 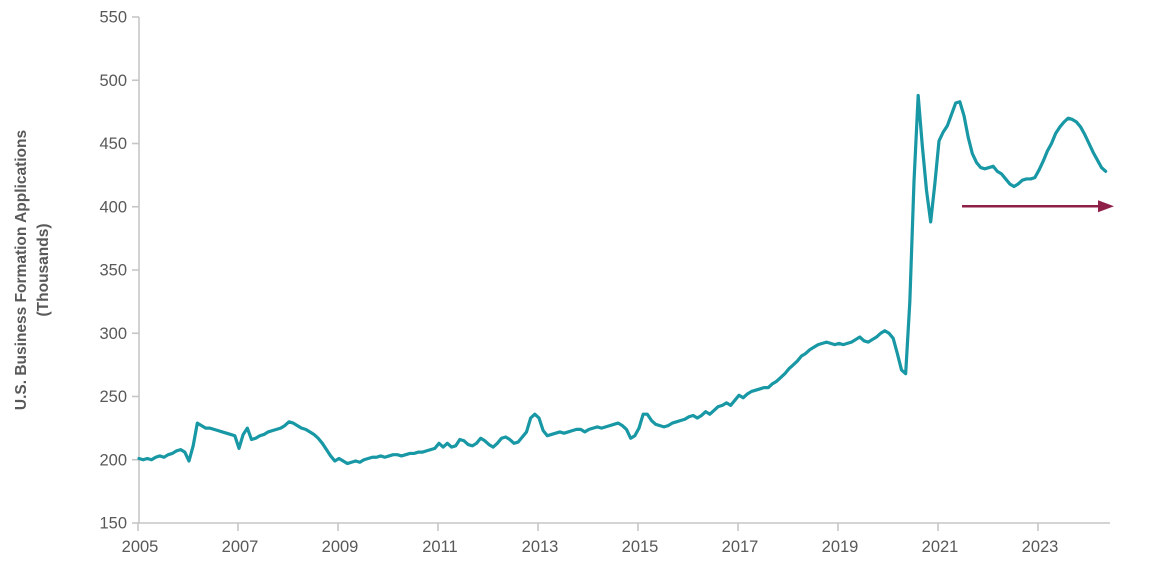 I want to click on y-axis-tick-label: 150, so click(x=113, y=524).